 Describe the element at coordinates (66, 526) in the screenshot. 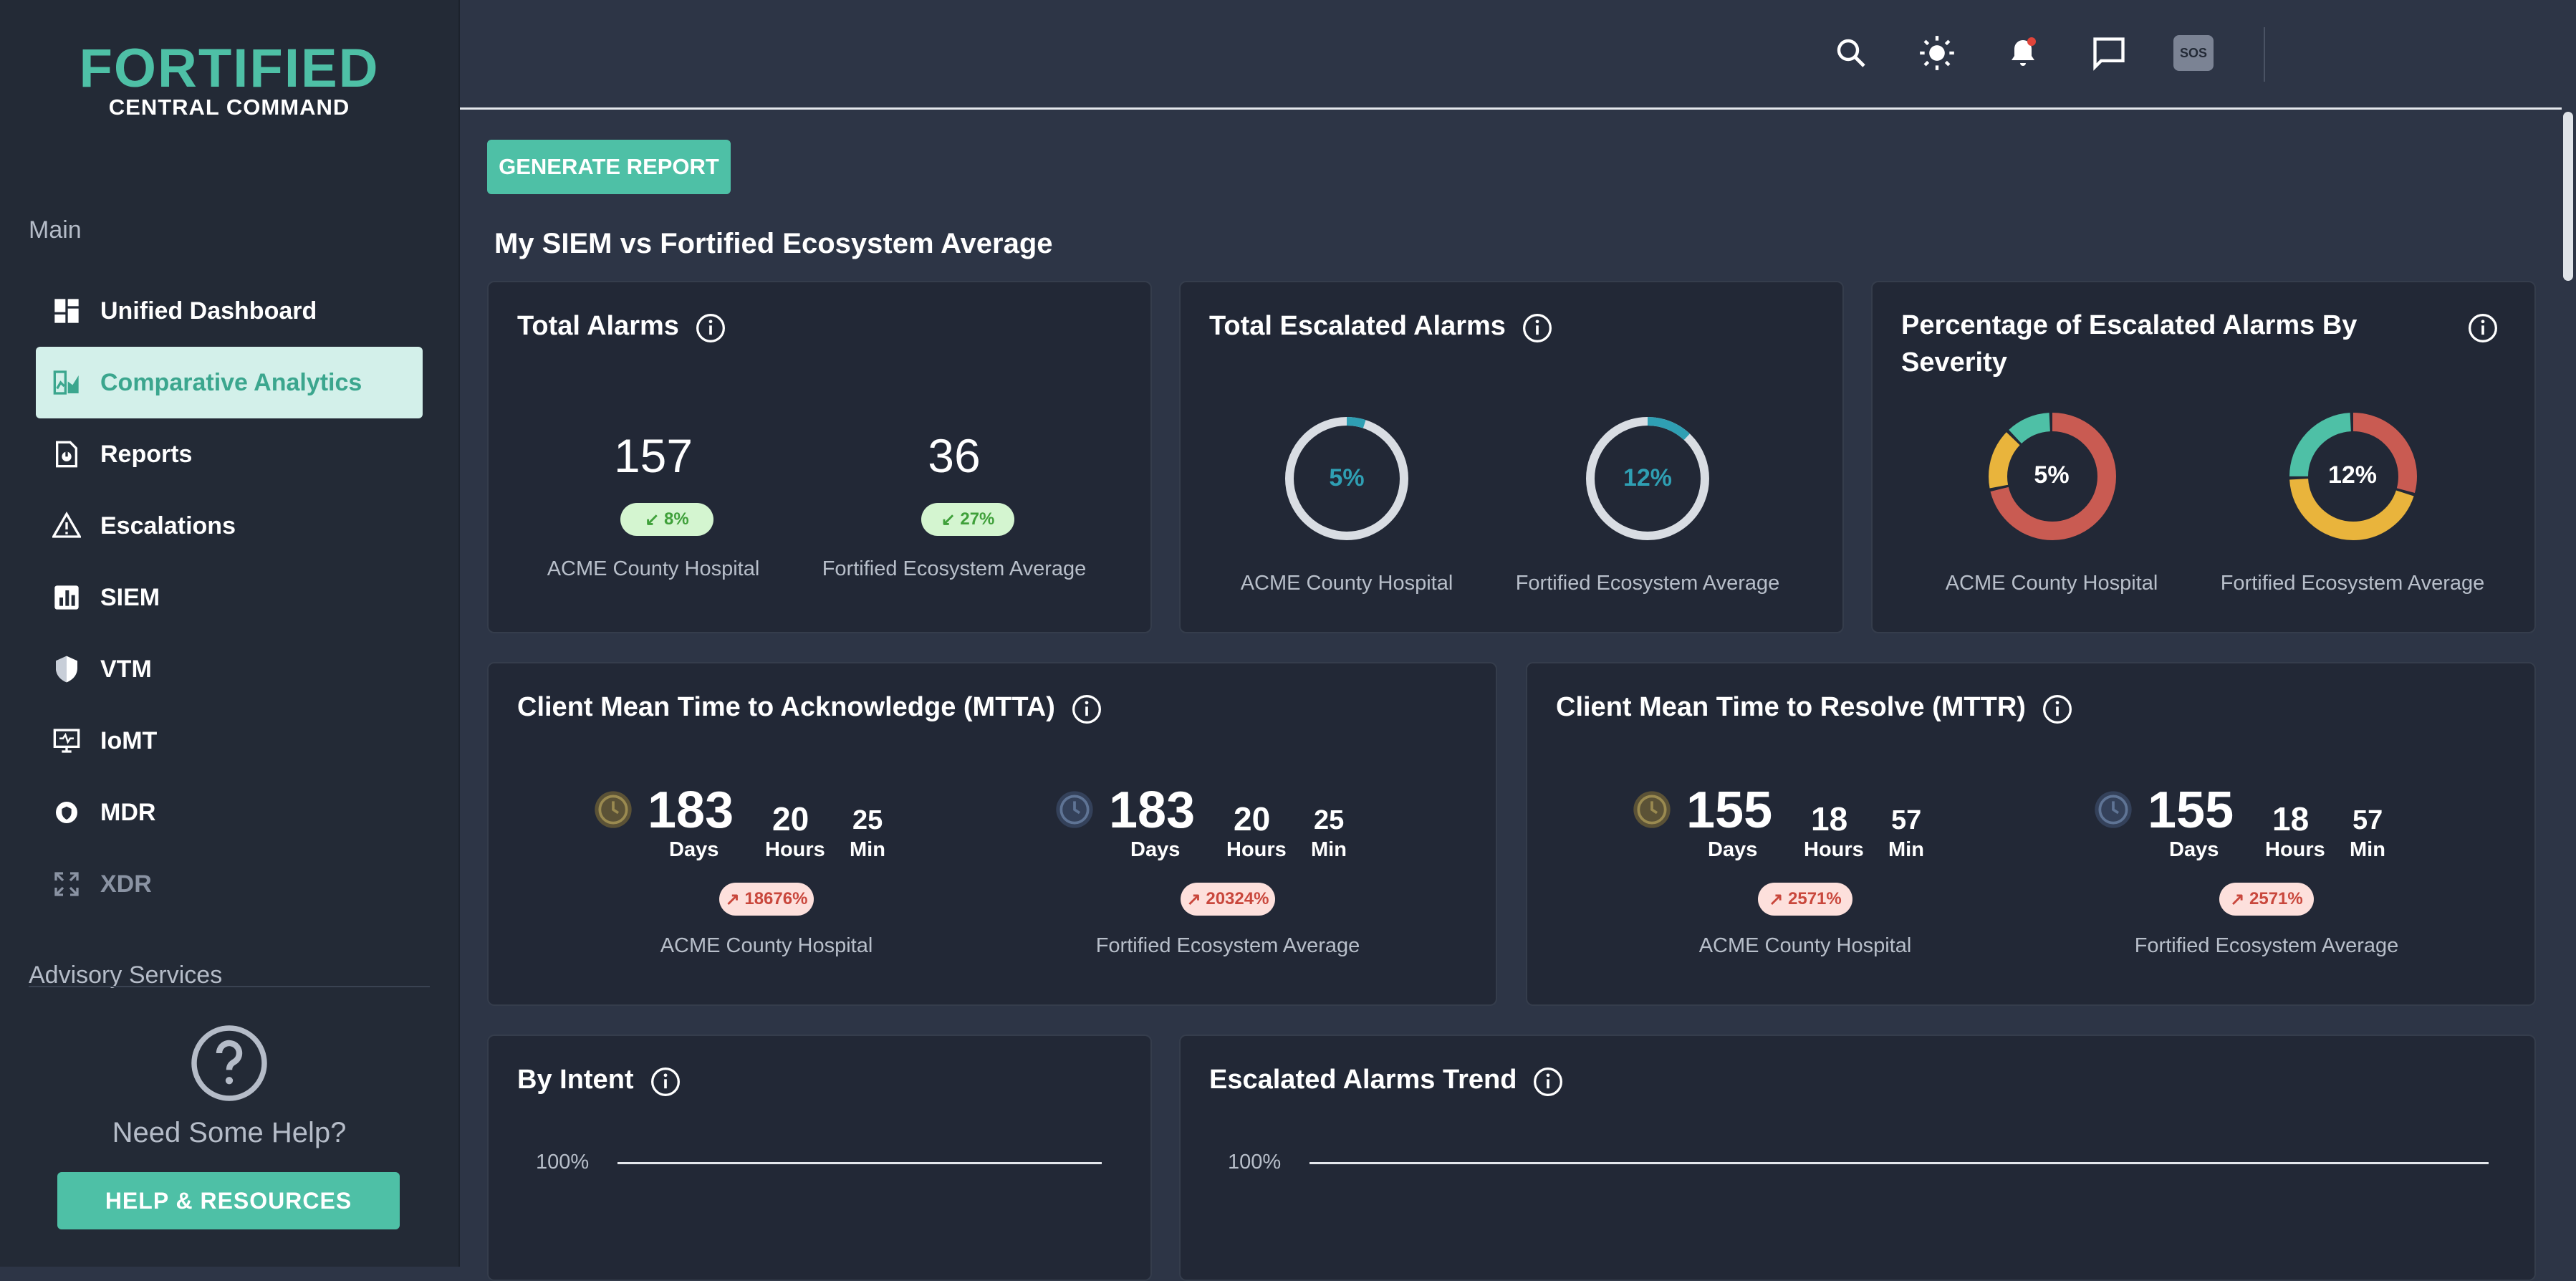

I see `warning-icon` at that location.